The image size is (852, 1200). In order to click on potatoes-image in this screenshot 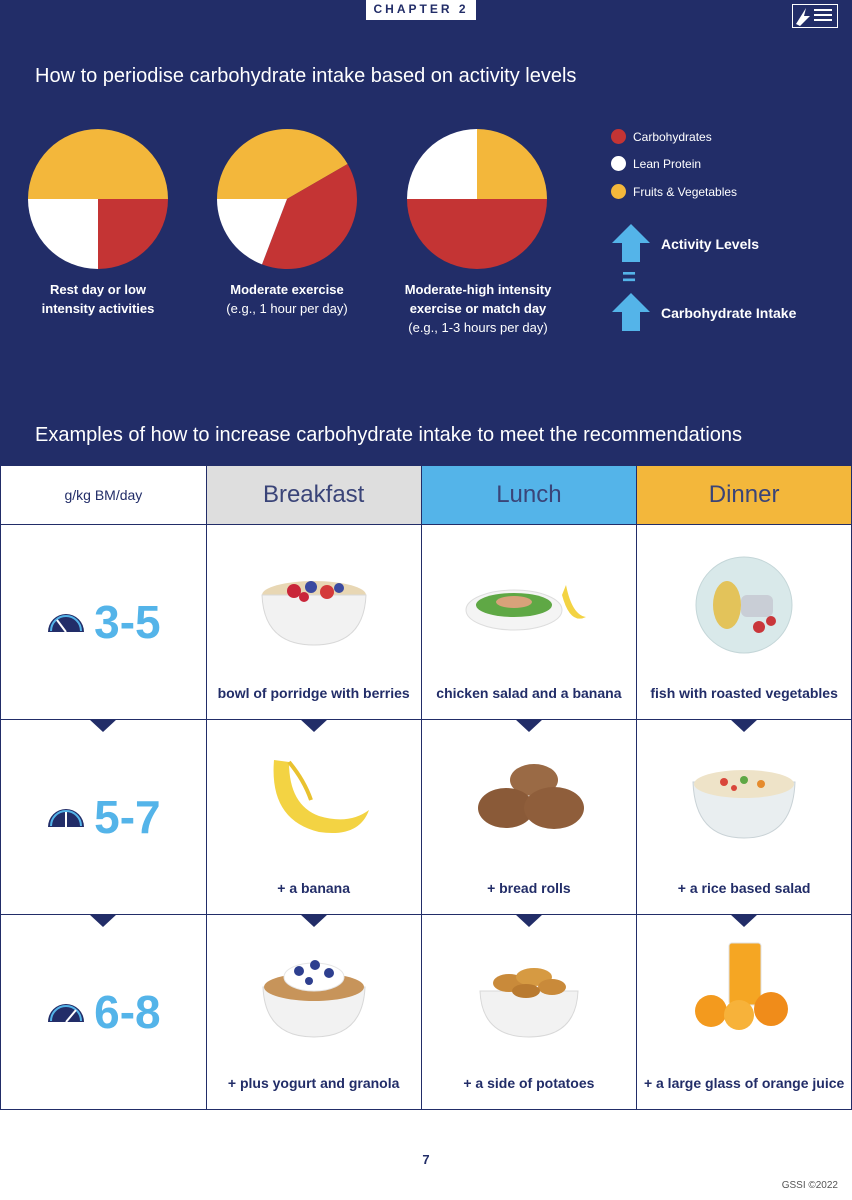, I will do `click(529, 1003)`.